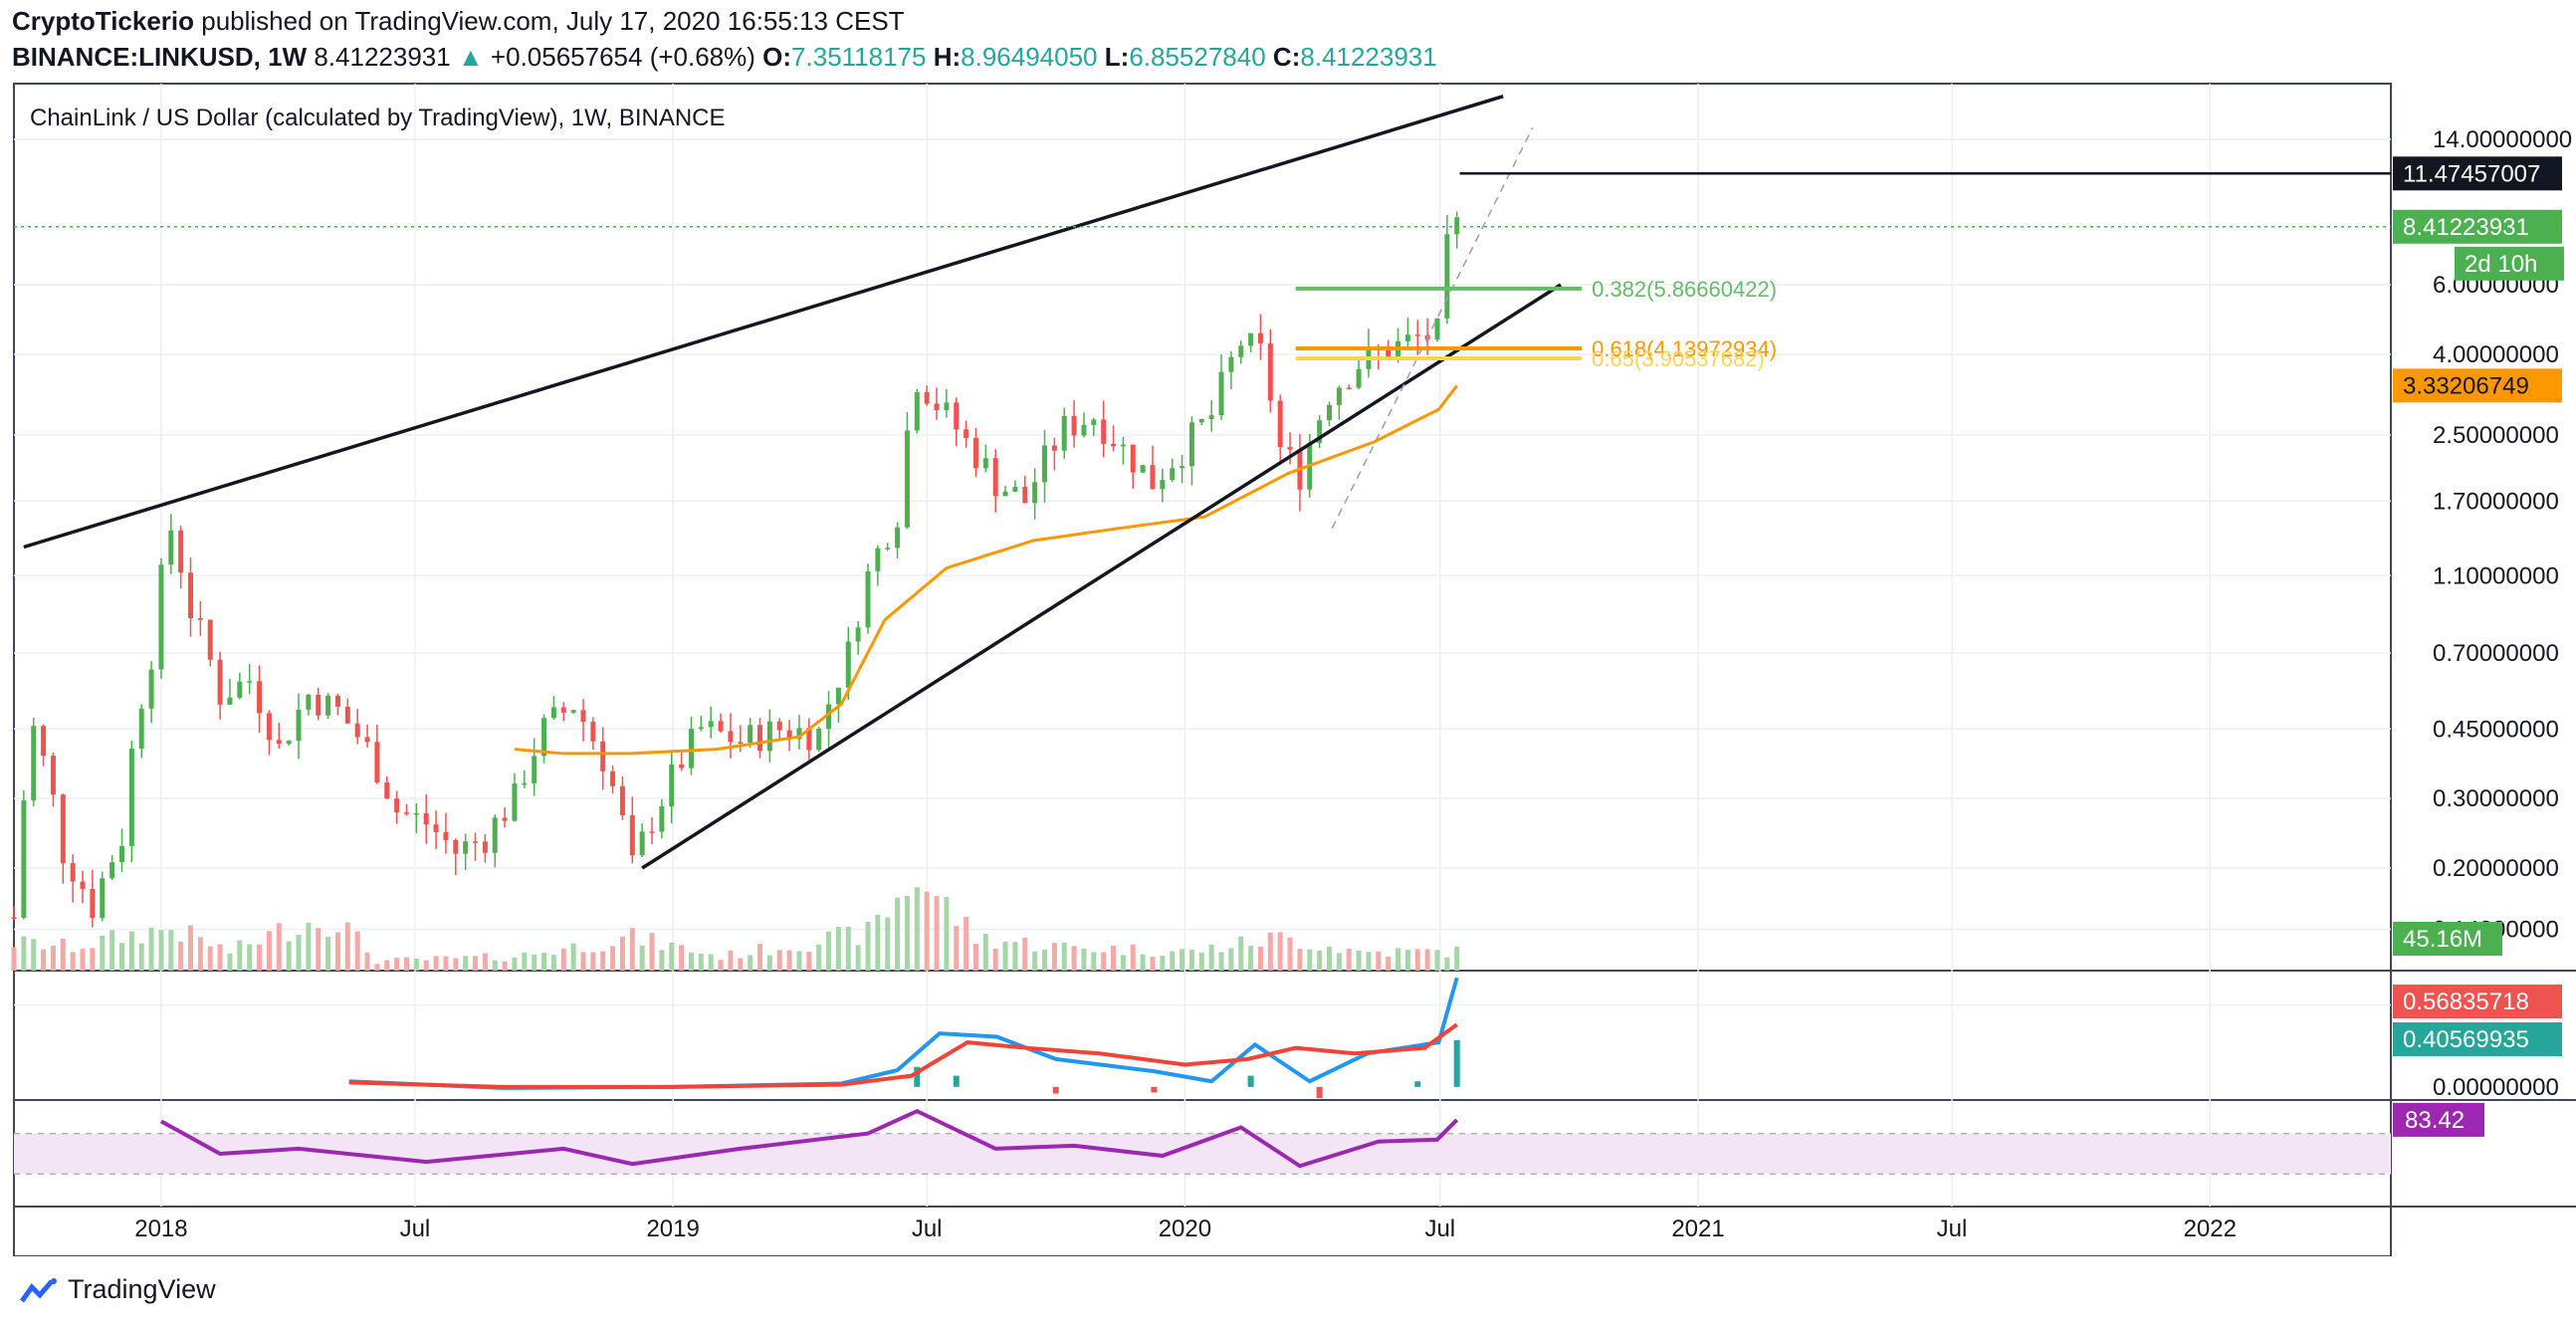 The image size is (2576, 1324). I want to click on tradingview-footer: TradingView, so click(118, 1289).